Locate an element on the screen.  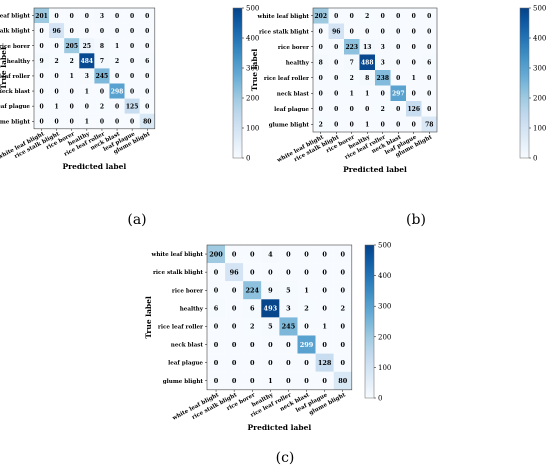
cell-value-label: 297 is located at coordinates (398, 93).